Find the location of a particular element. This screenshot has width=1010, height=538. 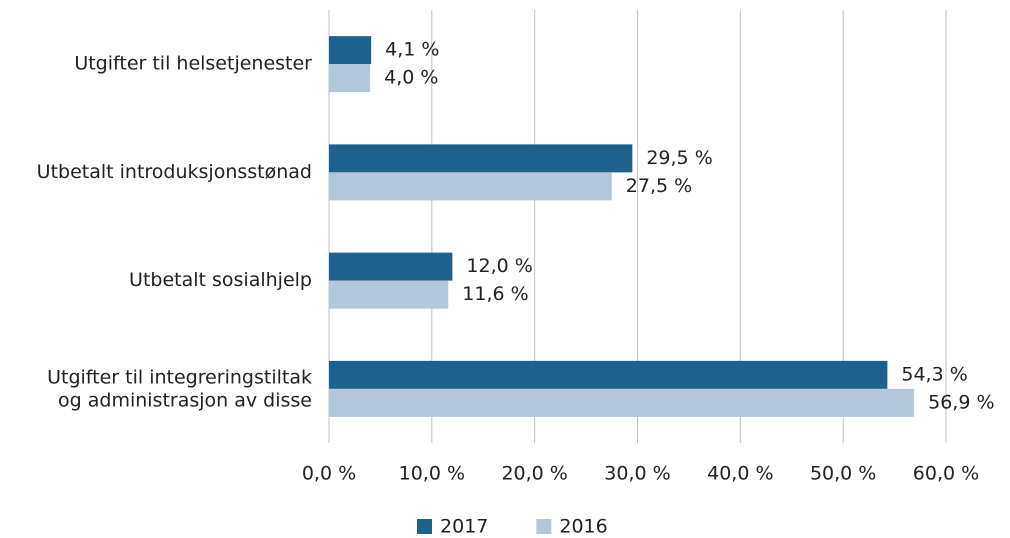

legend-label: 2017 is located at coordinates (464, 527).